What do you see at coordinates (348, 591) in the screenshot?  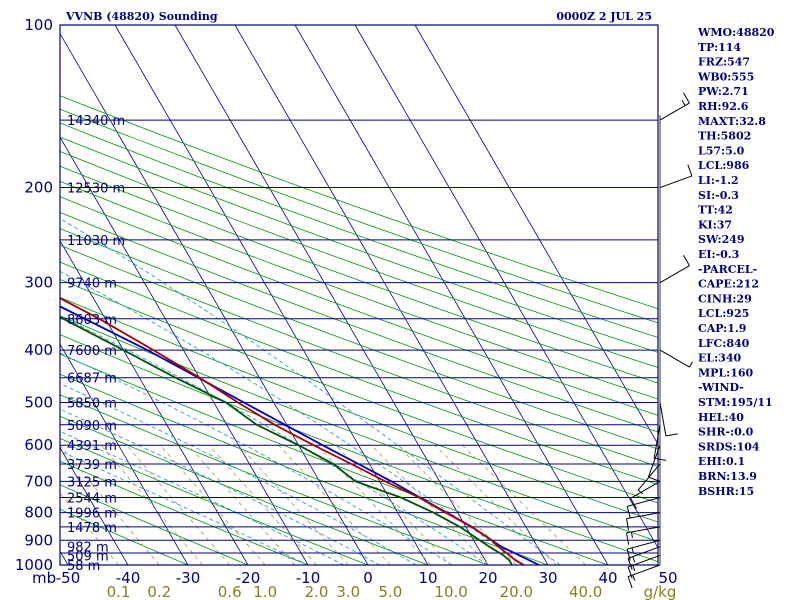 I see `mixing-ratio-label: 3.0` at bounding box center [348, 591].